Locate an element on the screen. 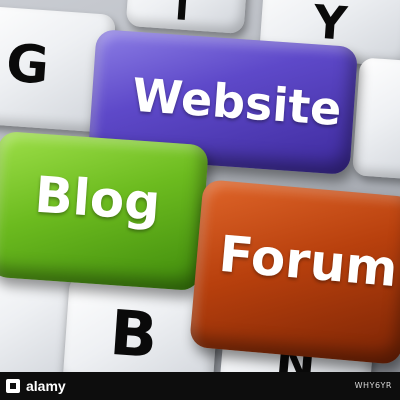 This screenshot has height=400, width=400. alamy-logo-mark-inner is located at coordinates (13, 386).